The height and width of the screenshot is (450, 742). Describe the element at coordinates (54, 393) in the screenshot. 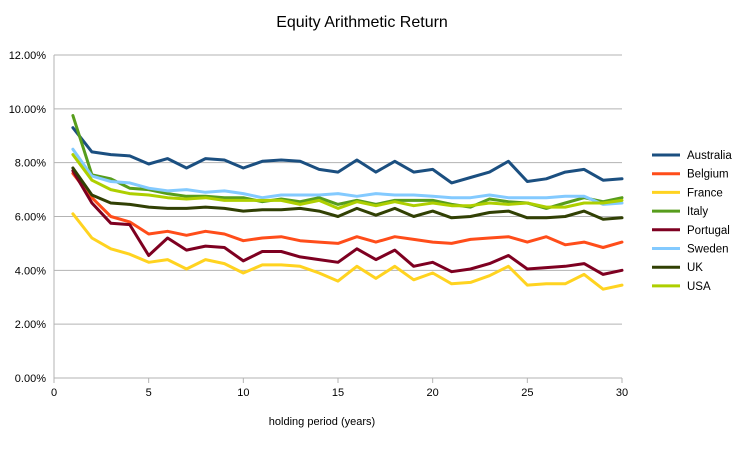

I see `x-tick-label: 0` at that location.